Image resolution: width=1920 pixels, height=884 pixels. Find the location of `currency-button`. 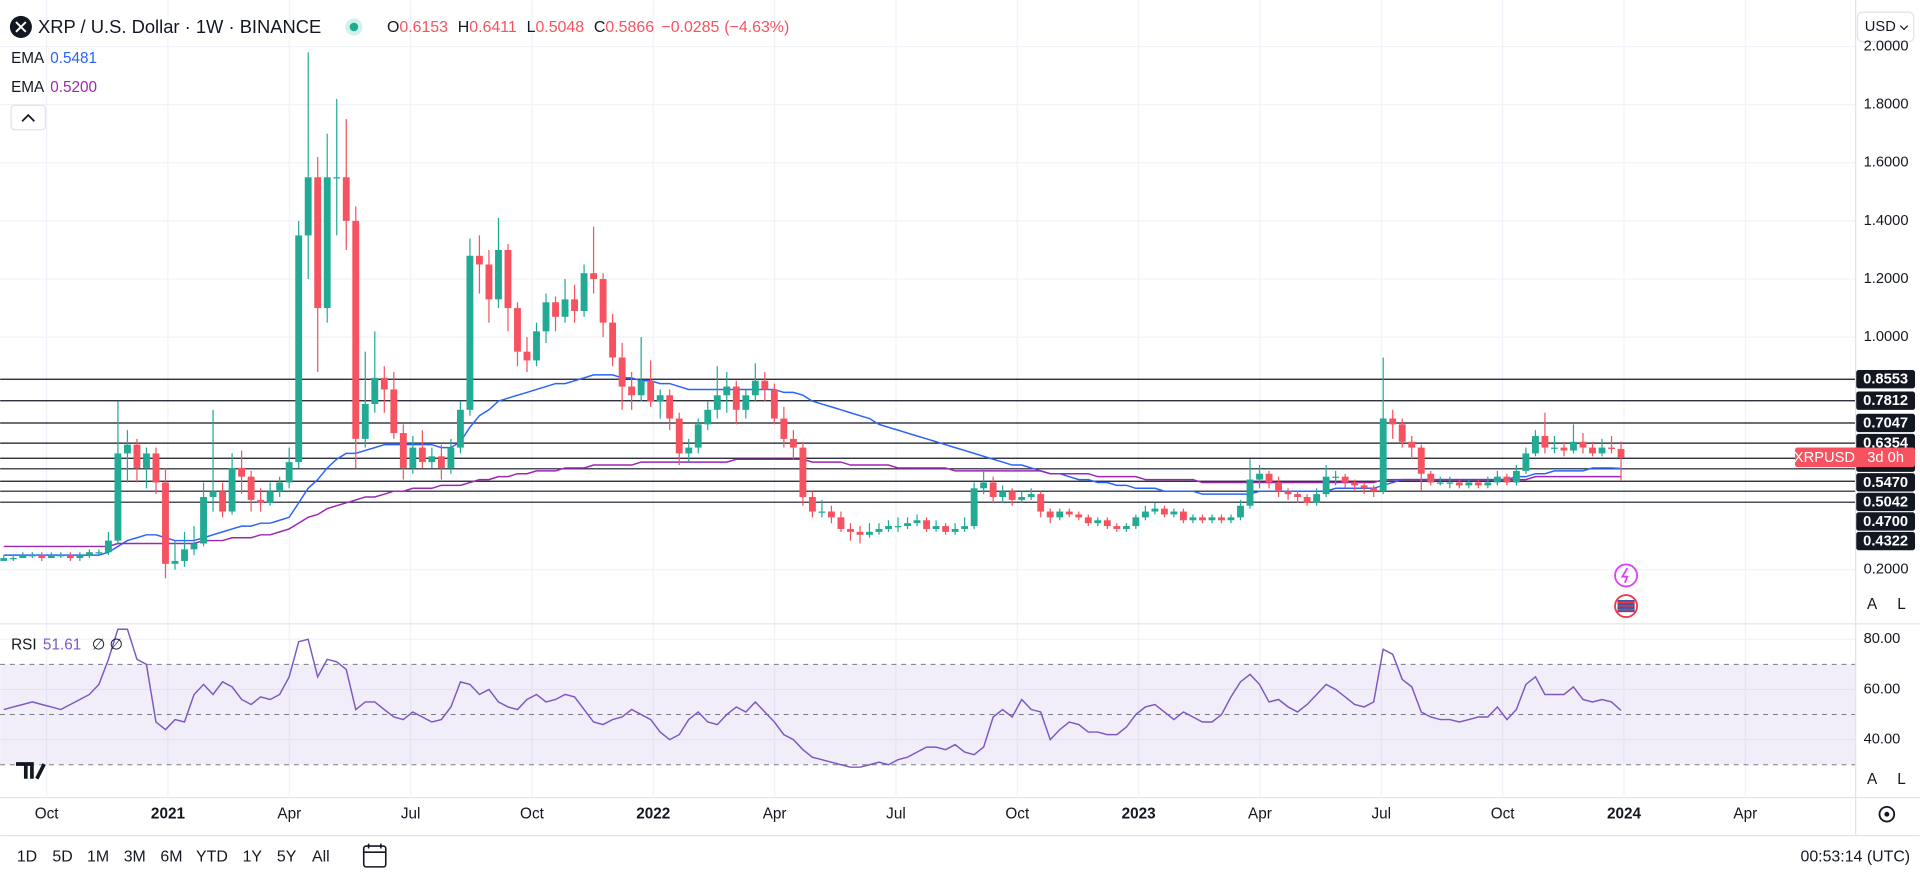

currency-button is located at coordinates (1885, 27).